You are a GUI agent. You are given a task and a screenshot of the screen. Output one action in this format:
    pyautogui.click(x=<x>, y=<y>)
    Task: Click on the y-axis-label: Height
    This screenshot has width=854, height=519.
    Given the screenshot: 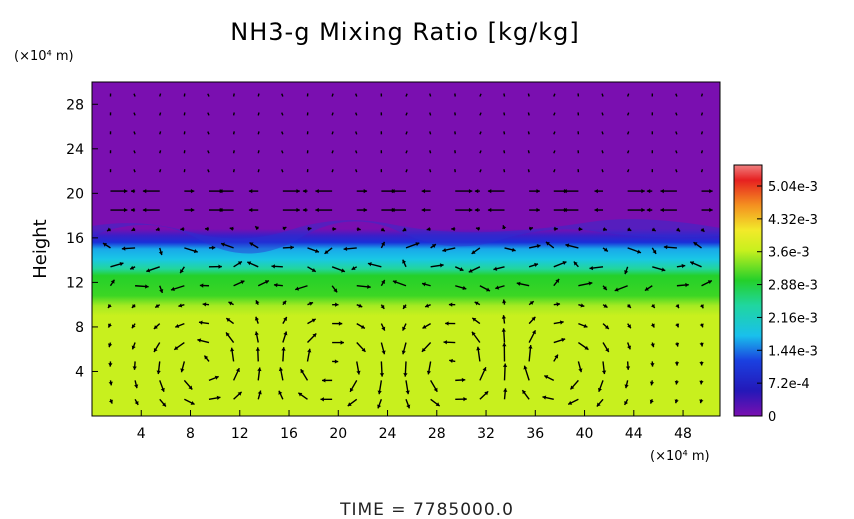 What is the action you would take?
    pyautogui.click(x=40, y=249)
    